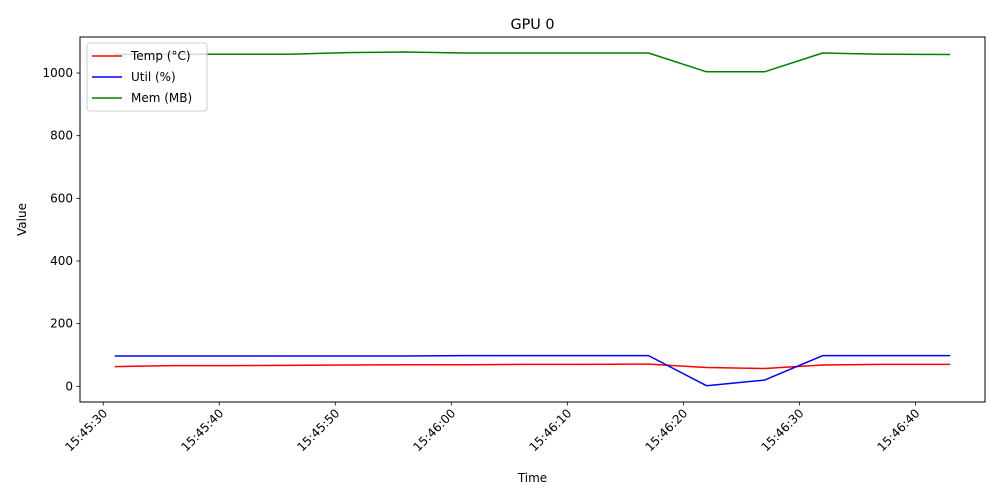  I want to click on legend-box, so click(147, 77).